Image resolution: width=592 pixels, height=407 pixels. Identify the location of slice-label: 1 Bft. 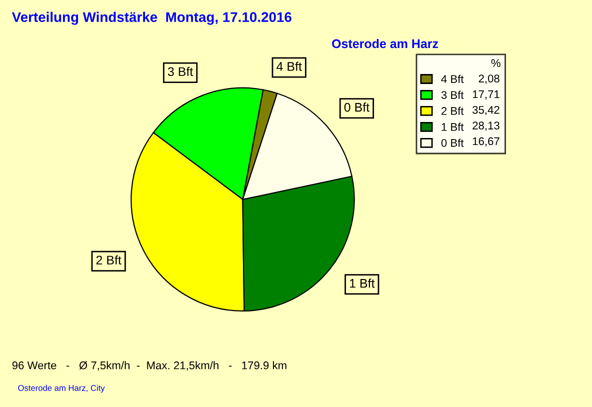
(362, 283).